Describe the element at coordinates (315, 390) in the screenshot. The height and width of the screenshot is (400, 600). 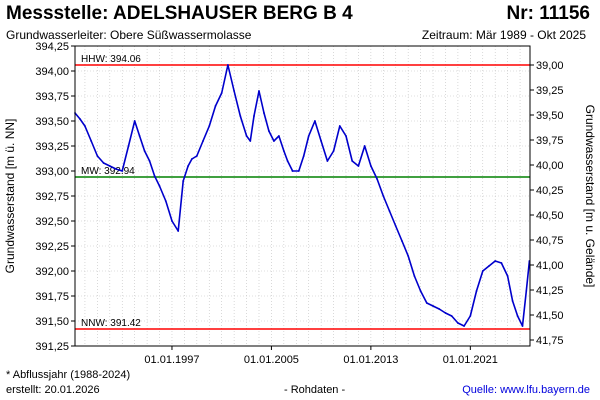
I see `raw-data-label: - Rohdaten -` at that location.